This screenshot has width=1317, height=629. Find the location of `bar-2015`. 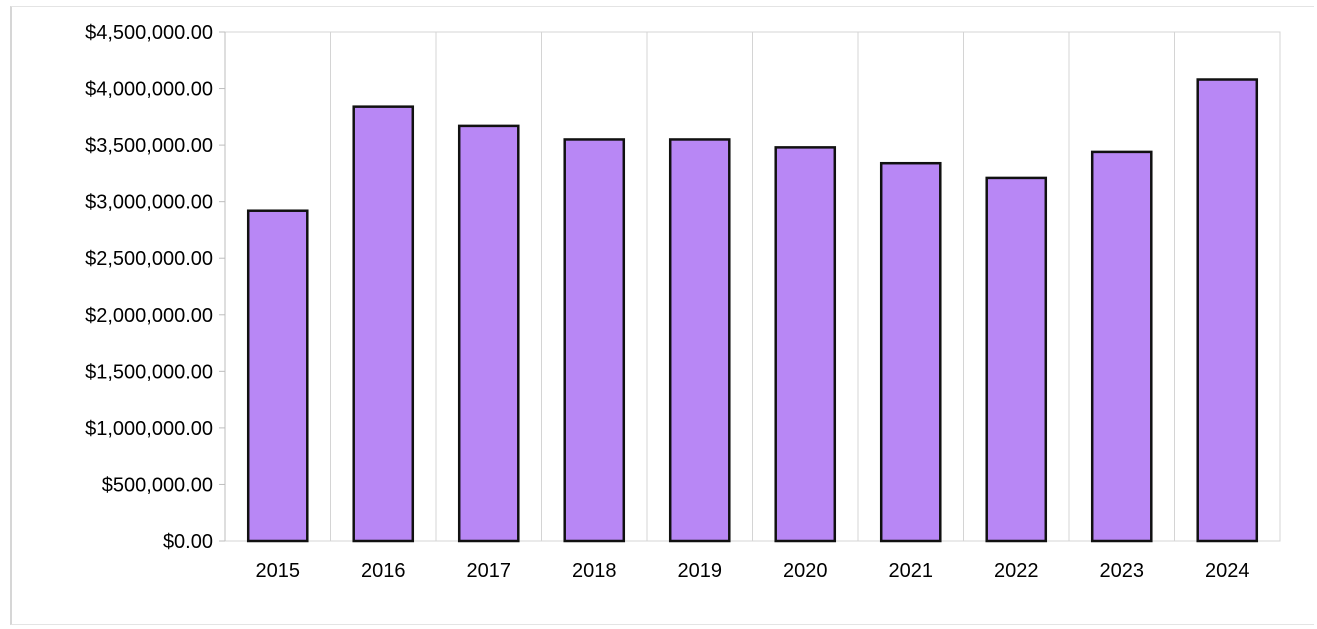

bar-2015 is located at coordinates (277, 376).